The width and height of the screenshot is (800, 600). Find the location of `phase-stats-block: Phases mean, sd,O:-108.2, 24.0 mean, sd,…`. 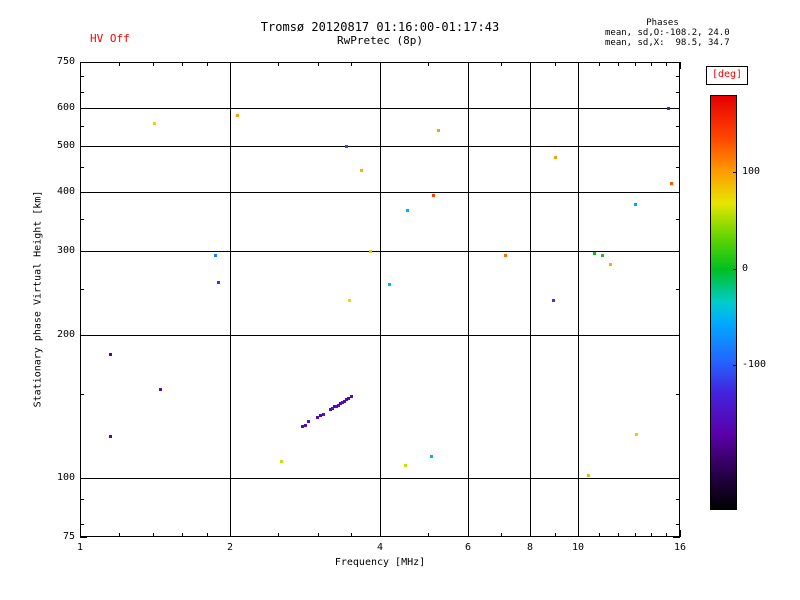

phase-stats-block: Phases mean, sd,O:-108.2, 24.0 mean, sd,… is located at coordinates (667, 33).